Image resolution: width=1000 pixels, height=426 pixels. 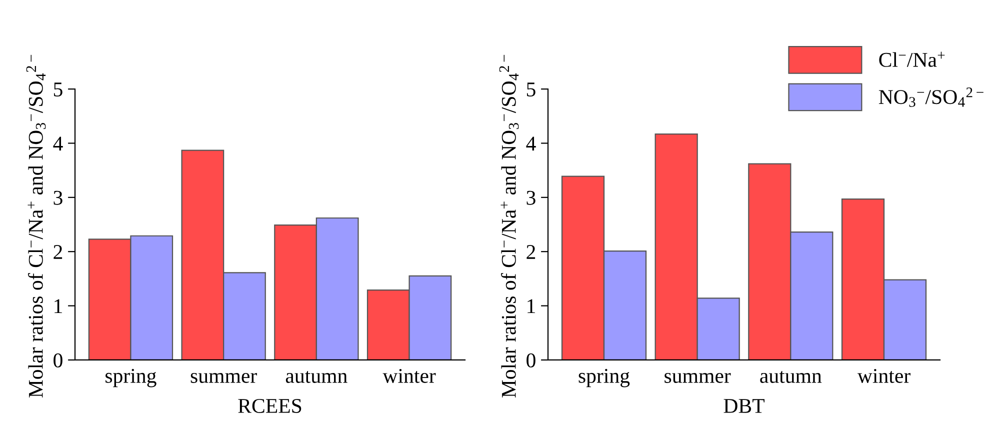 What do you see at coordinates (912, 59) in the screenshot?
I see `legend-label: Cl$^{−}$/Na$^{+}$` at bounding box center [912, 59].